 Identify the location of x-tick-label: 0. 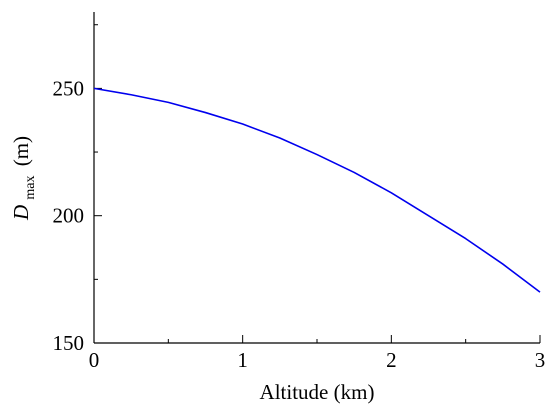
(94, 360).